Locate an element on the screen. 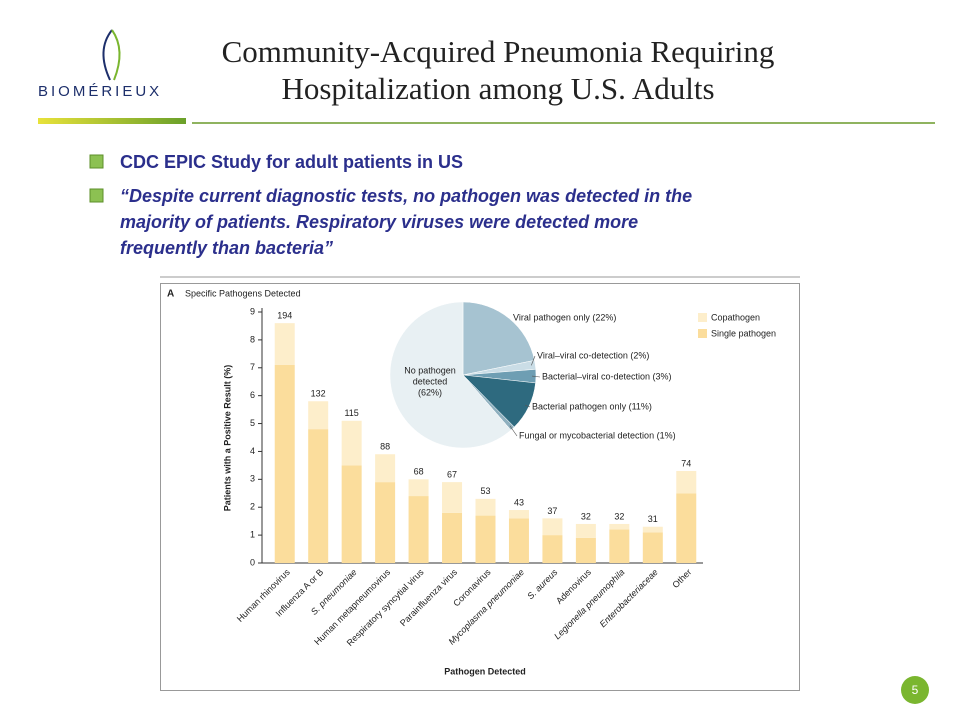 This screenshot has width=960, height=720. y-axis-title: Patients with a Positive Result (%) is located at coordinates (227, 438).